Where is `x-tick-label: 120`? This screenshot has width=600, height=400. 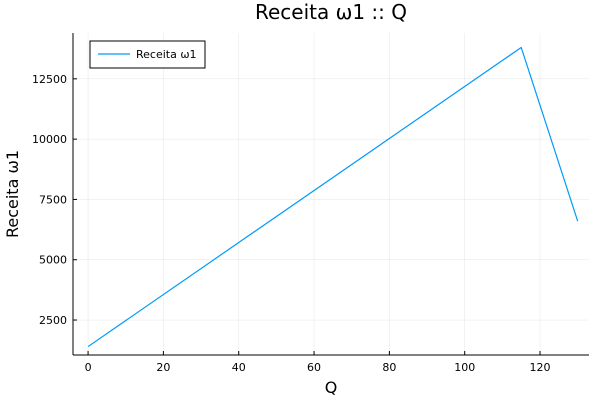 x-tick-label: 120 is located at coordinates (540, 367).